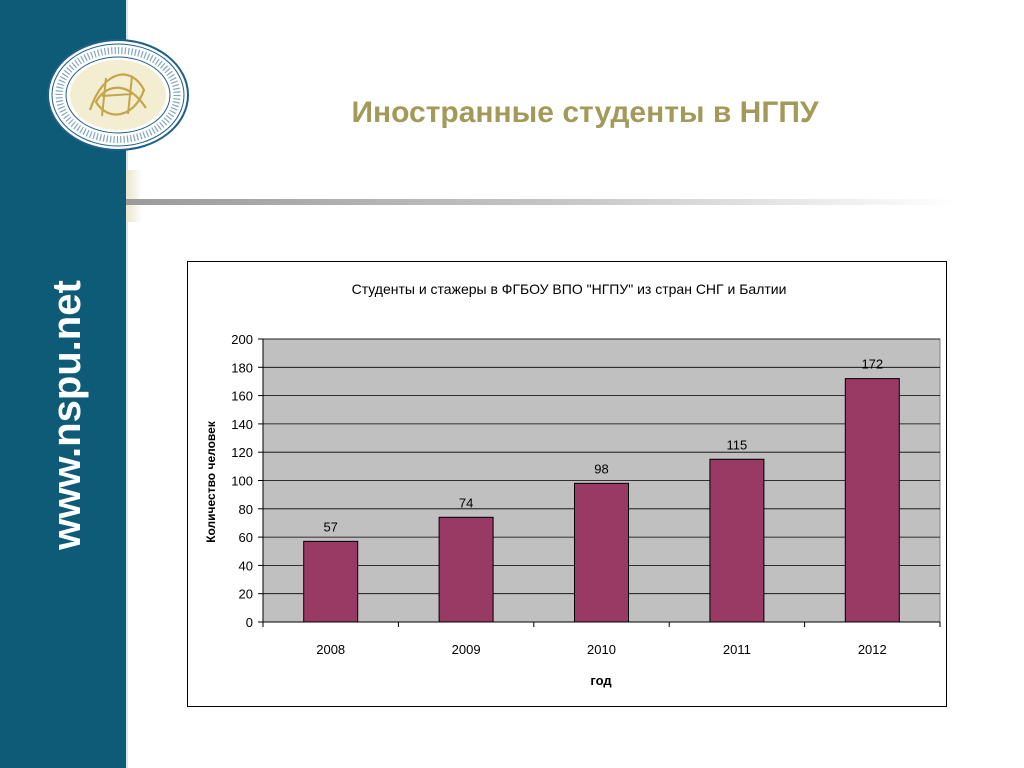 Image resolution: width=1024 pixels, height=768 pixels. Describe the element at coordinates (246, 509) in the screenshot. I see `y-tick-label: 80` at that location.